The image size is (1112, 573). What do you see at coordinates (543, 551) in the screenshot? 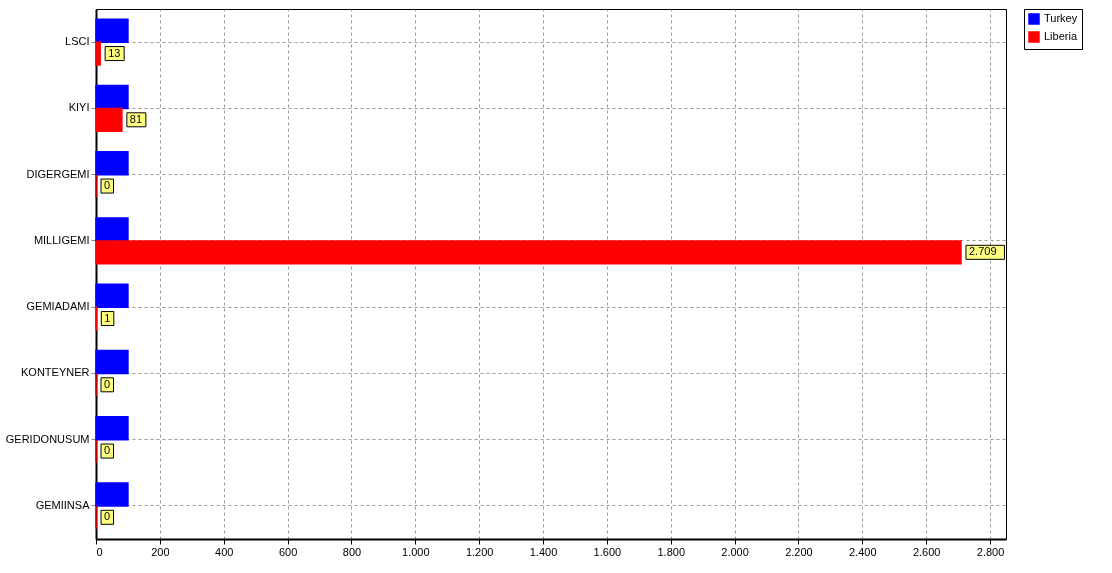
I see `x-tick-label: 1.400` at bounding box center [543, 551].